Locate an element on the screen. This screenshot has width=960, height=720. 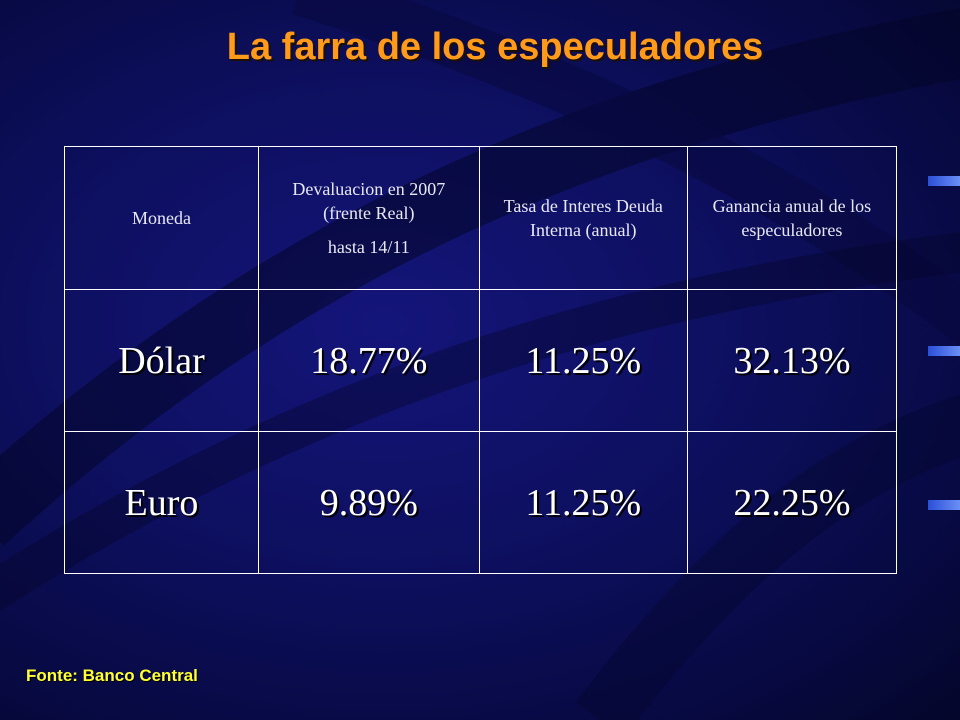
header-devaluacion-line2: hasta 14/11 is located at coordinates (368, 247).